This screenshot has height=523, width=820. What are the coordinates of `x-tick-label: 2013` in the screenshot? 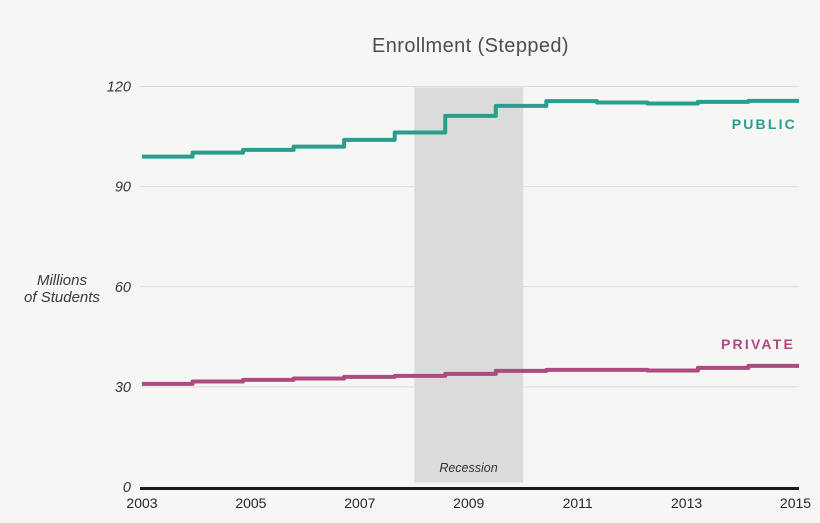 It's located at (686, 503).